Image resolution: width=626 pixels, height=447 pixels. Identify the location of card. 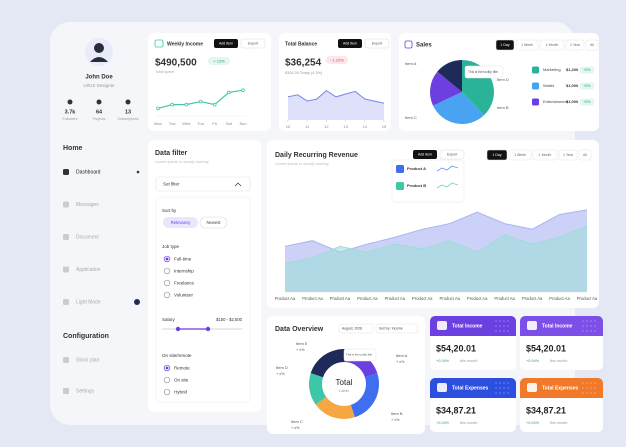
(346, 375).